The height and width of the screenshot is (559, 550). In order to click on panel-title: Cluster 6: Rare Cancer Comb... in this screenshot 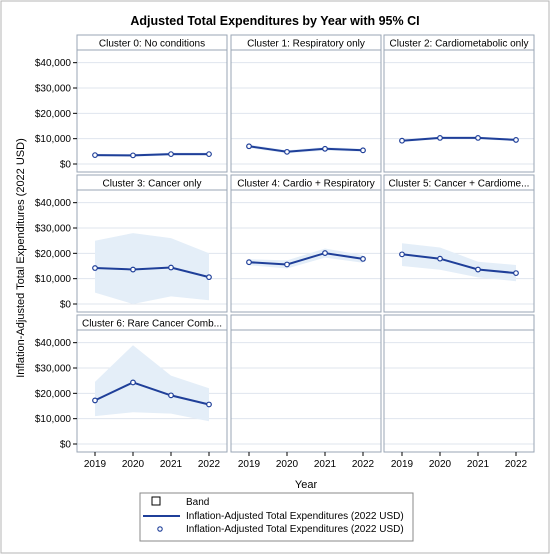, I will do `click(152, 324)`.